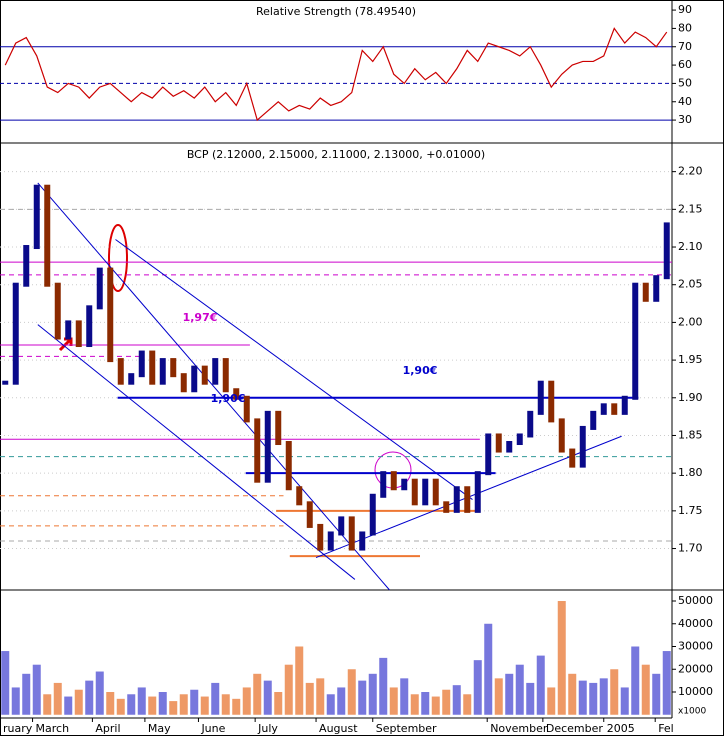 The width and height of the screenshot is (724, 740). I want to click on y-tick-label: 2.20, so click(690, 171).